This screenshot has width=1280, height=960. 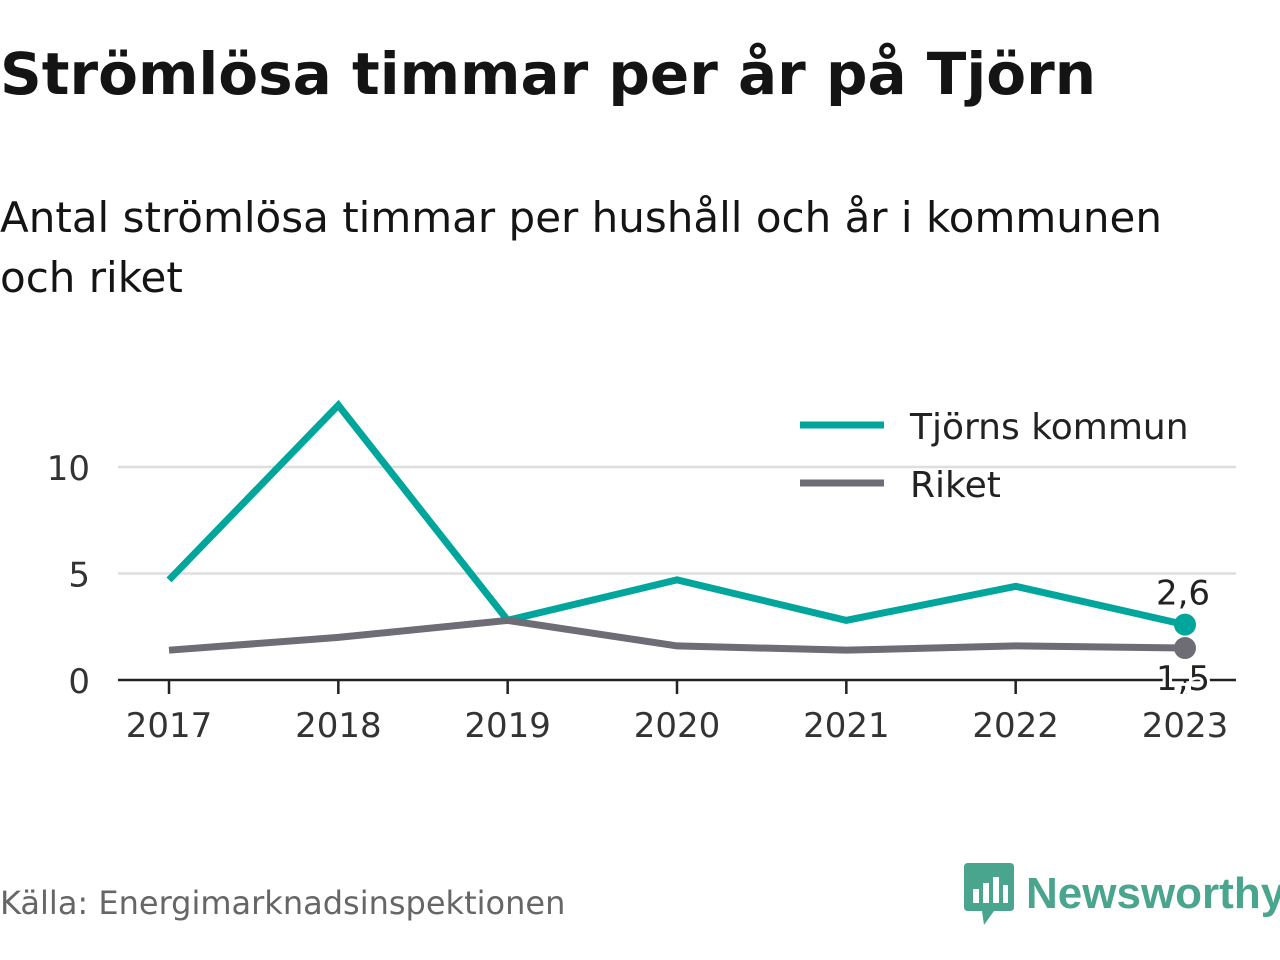 I want to click on gridlines, so click(x=677, y=520).